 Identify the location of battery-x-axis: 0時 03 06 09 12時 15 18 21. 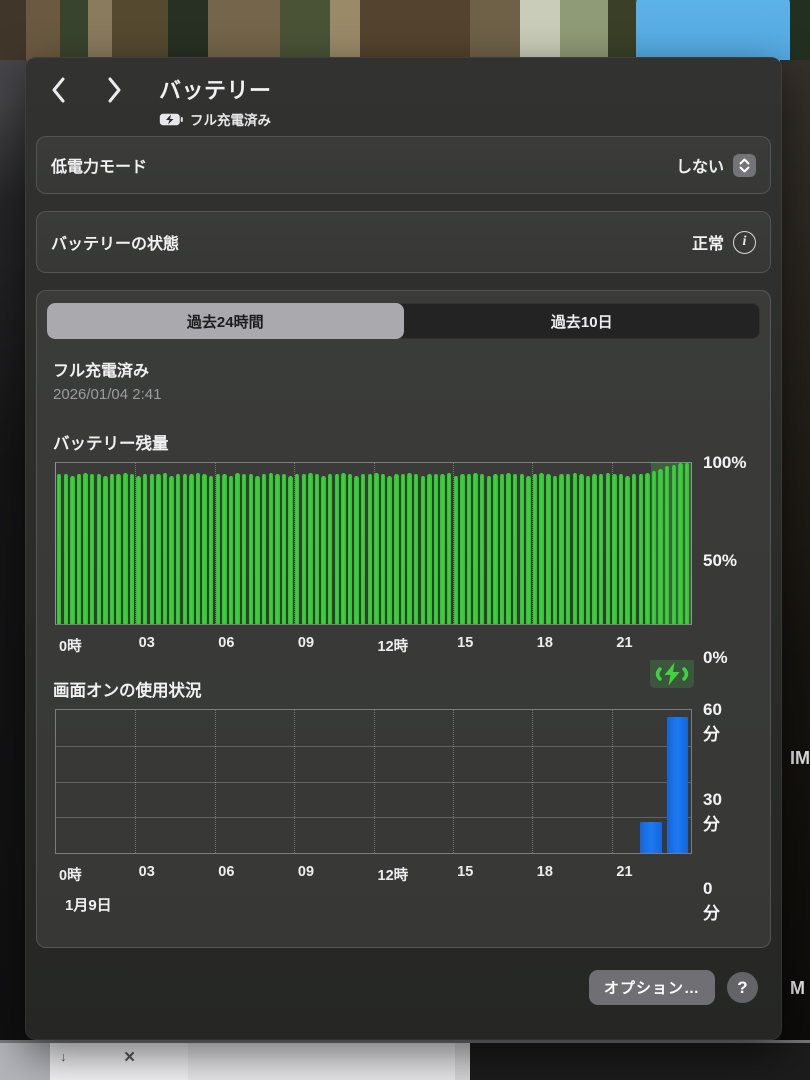
(373, 644).